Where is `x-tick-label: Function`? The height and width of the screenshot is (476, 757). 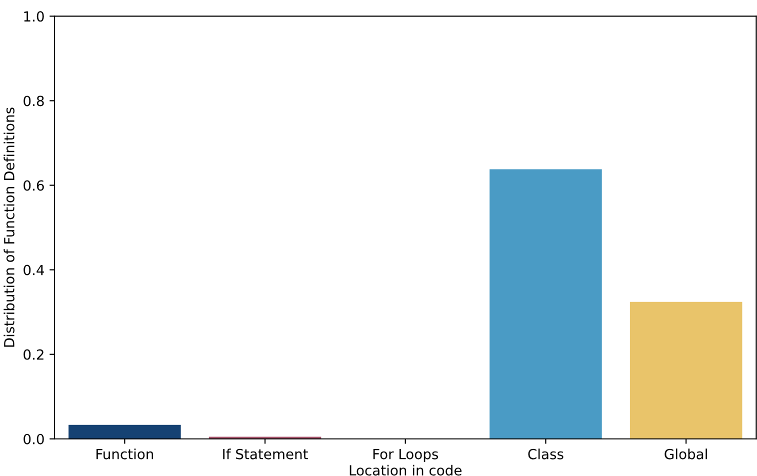 x-tick-label: Function is located at coordinates (125, 454).